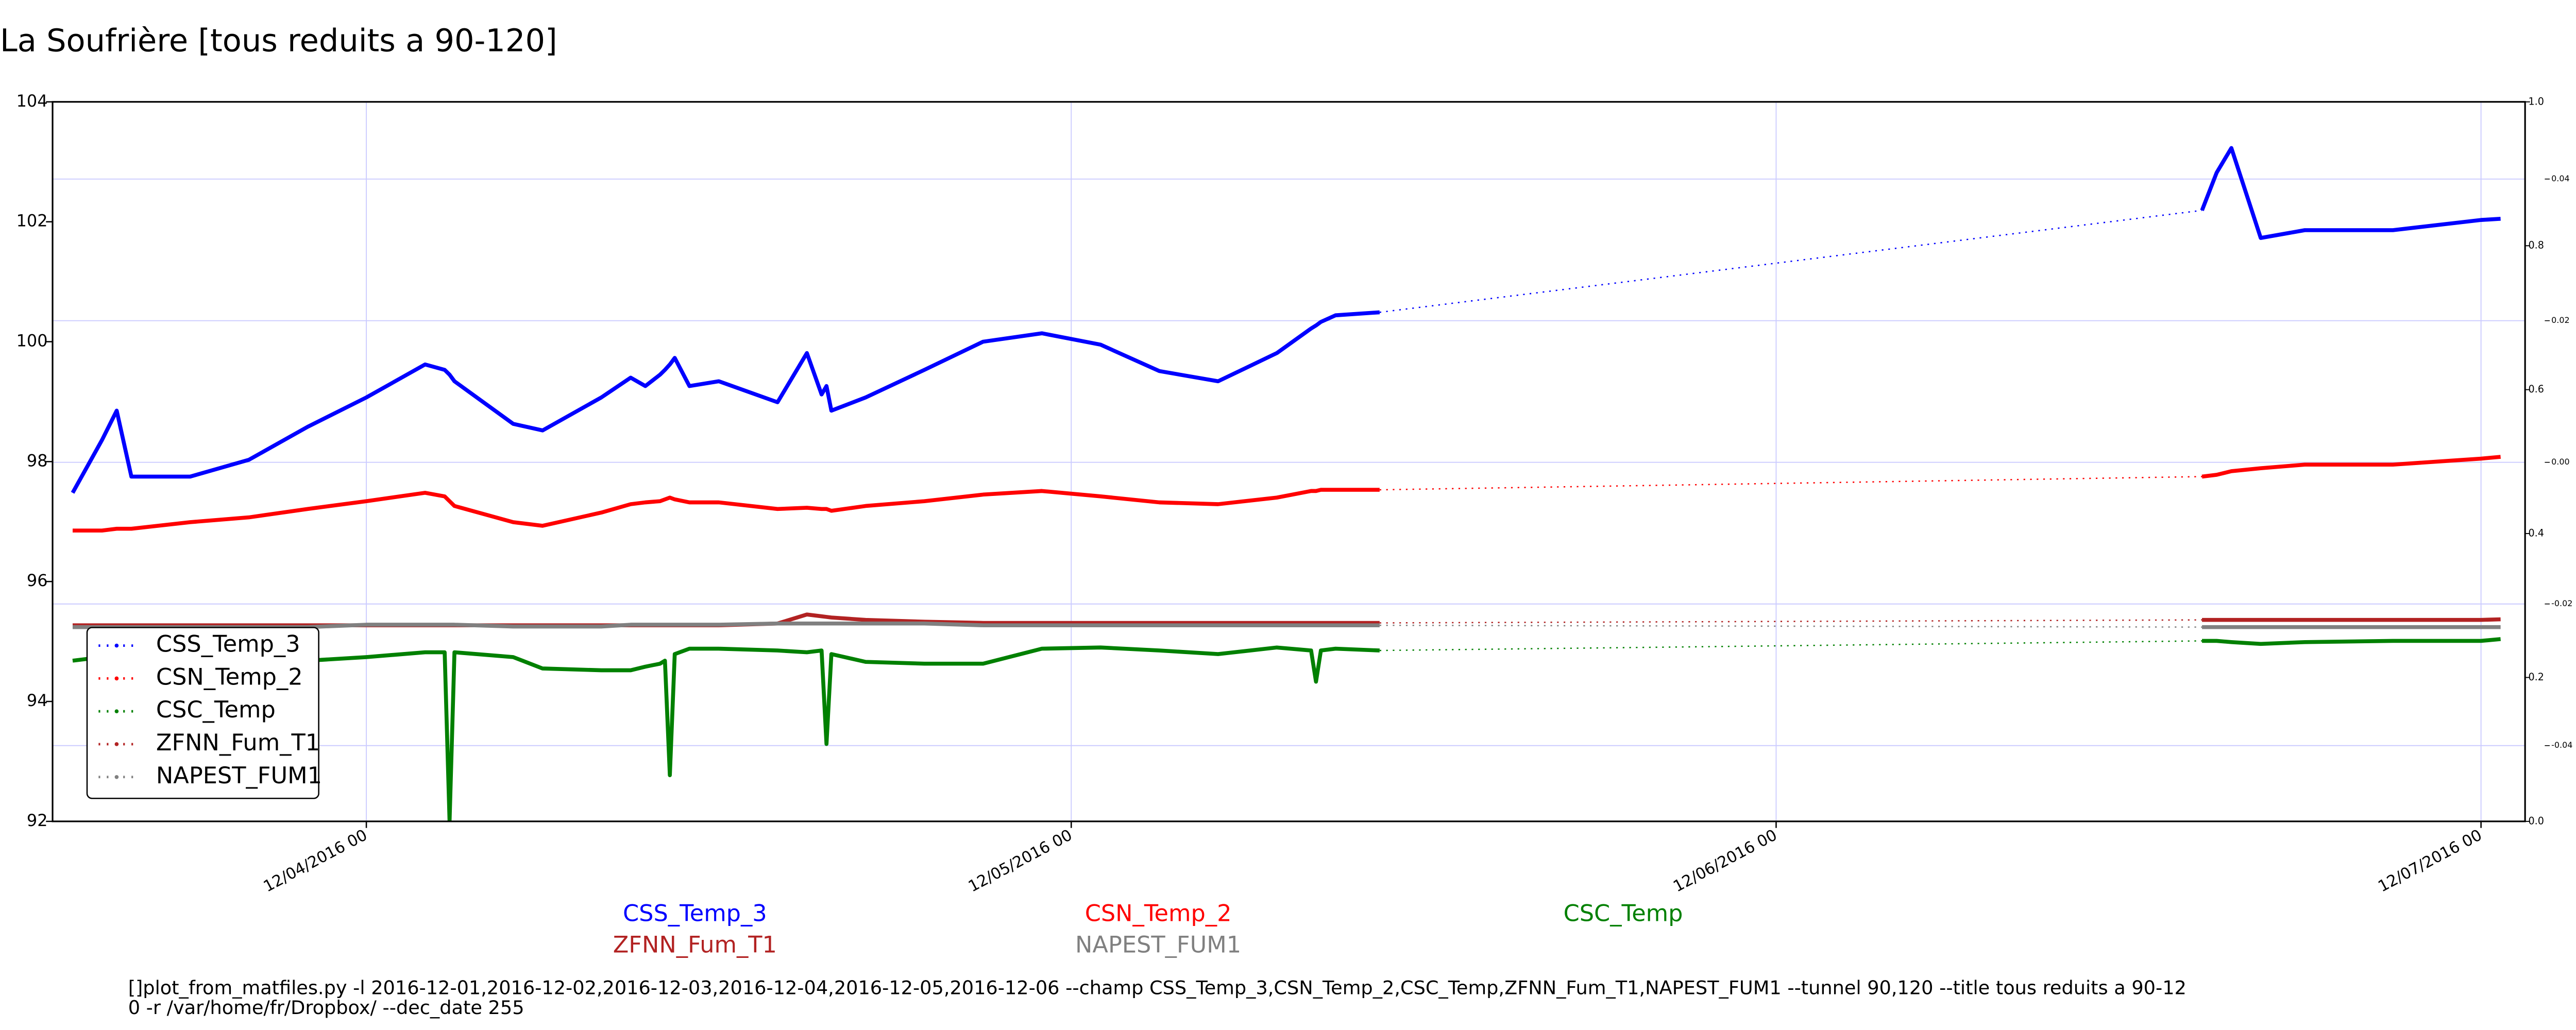 This screenshot has width=2576, height=1030. Describe the element at coordinates (2536, 677) in the screenshot. I see `y2-tick-label: 0.2` at that location.